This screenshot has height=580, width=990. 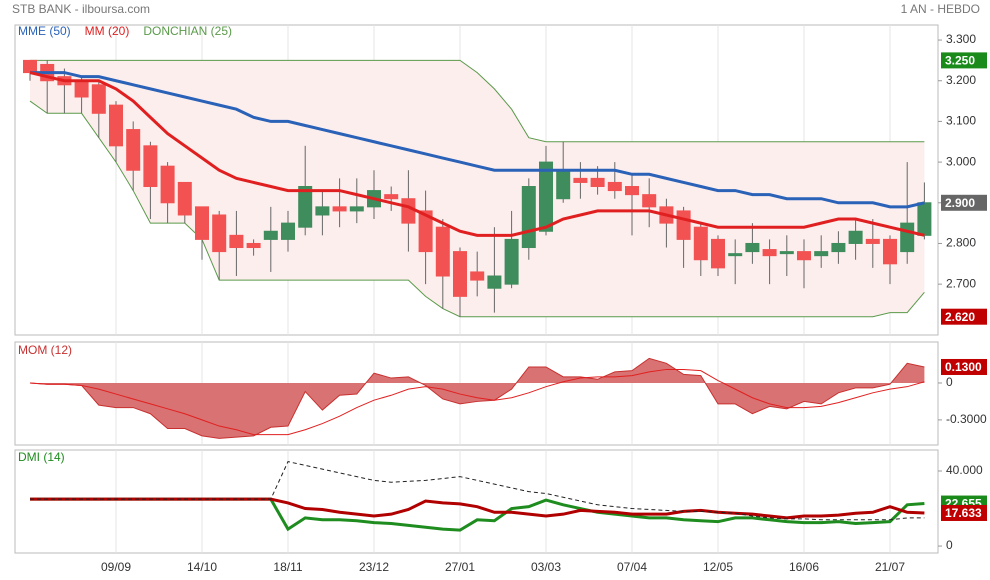 What do you see at coordinates (961, 161) in the screenshot?
I see `y-tick-label: 3.000` at bounding box center [961, 161].